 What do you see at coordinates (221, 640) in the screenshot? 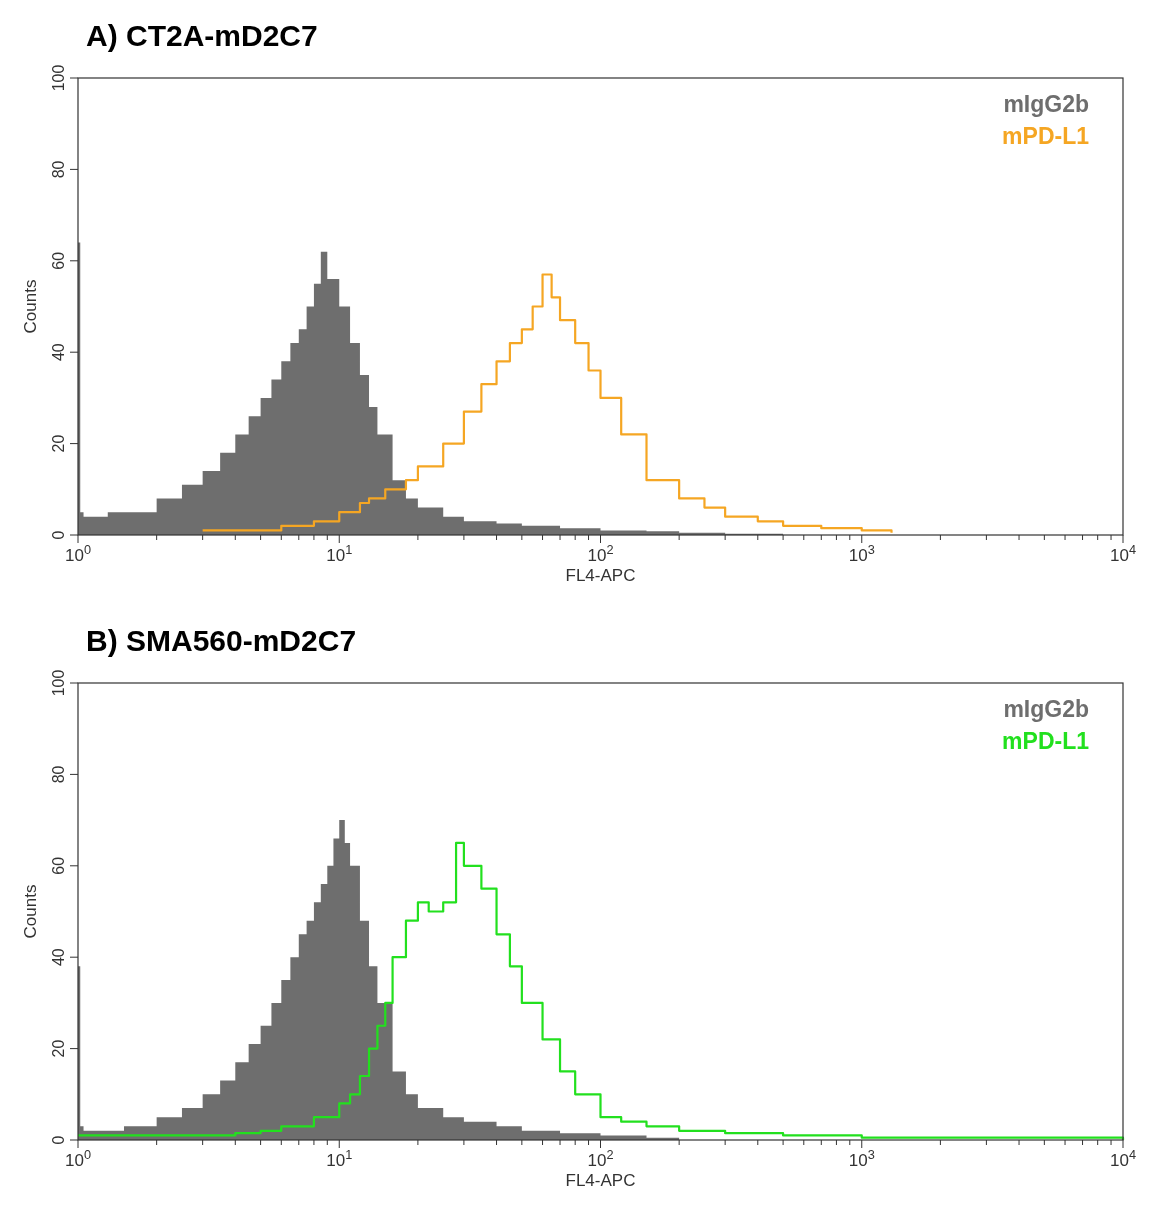
I see `chart-title: B) SMA560-mD2C7` at bounding box center [221, 640].